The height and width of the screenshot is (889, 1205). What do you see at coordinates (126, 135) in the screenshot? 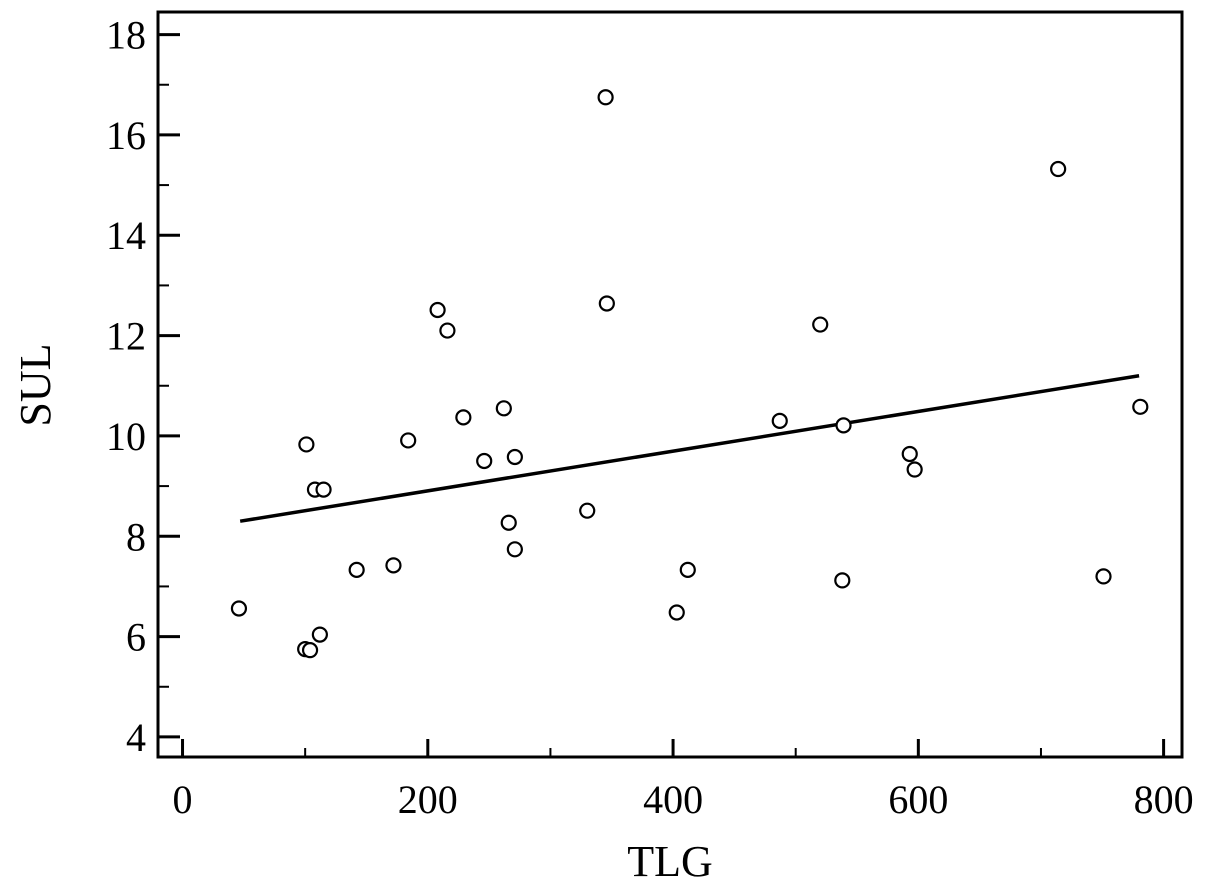
I see `y-tick-label: 16` at bounding box center [126, 135].